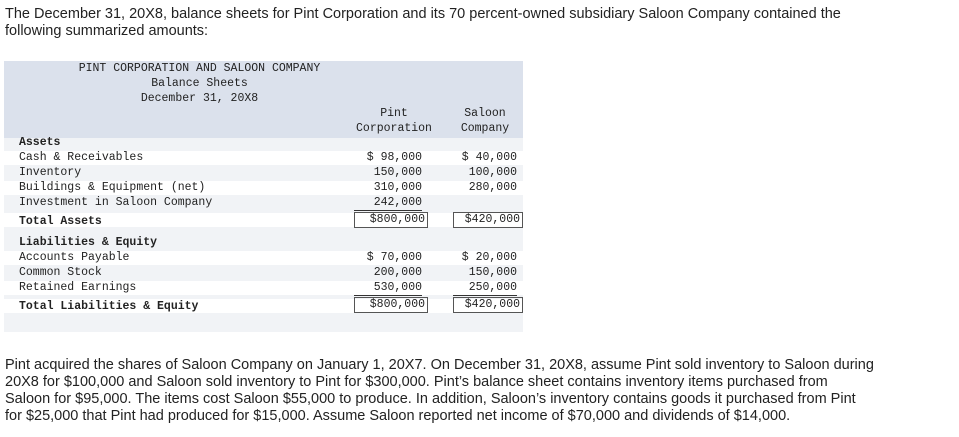 This screenshot has height=437, width=959. What do you see at coordinates (263, 99) in the screenshot?
I see `table-header-band` at bounding box center [263, 99].